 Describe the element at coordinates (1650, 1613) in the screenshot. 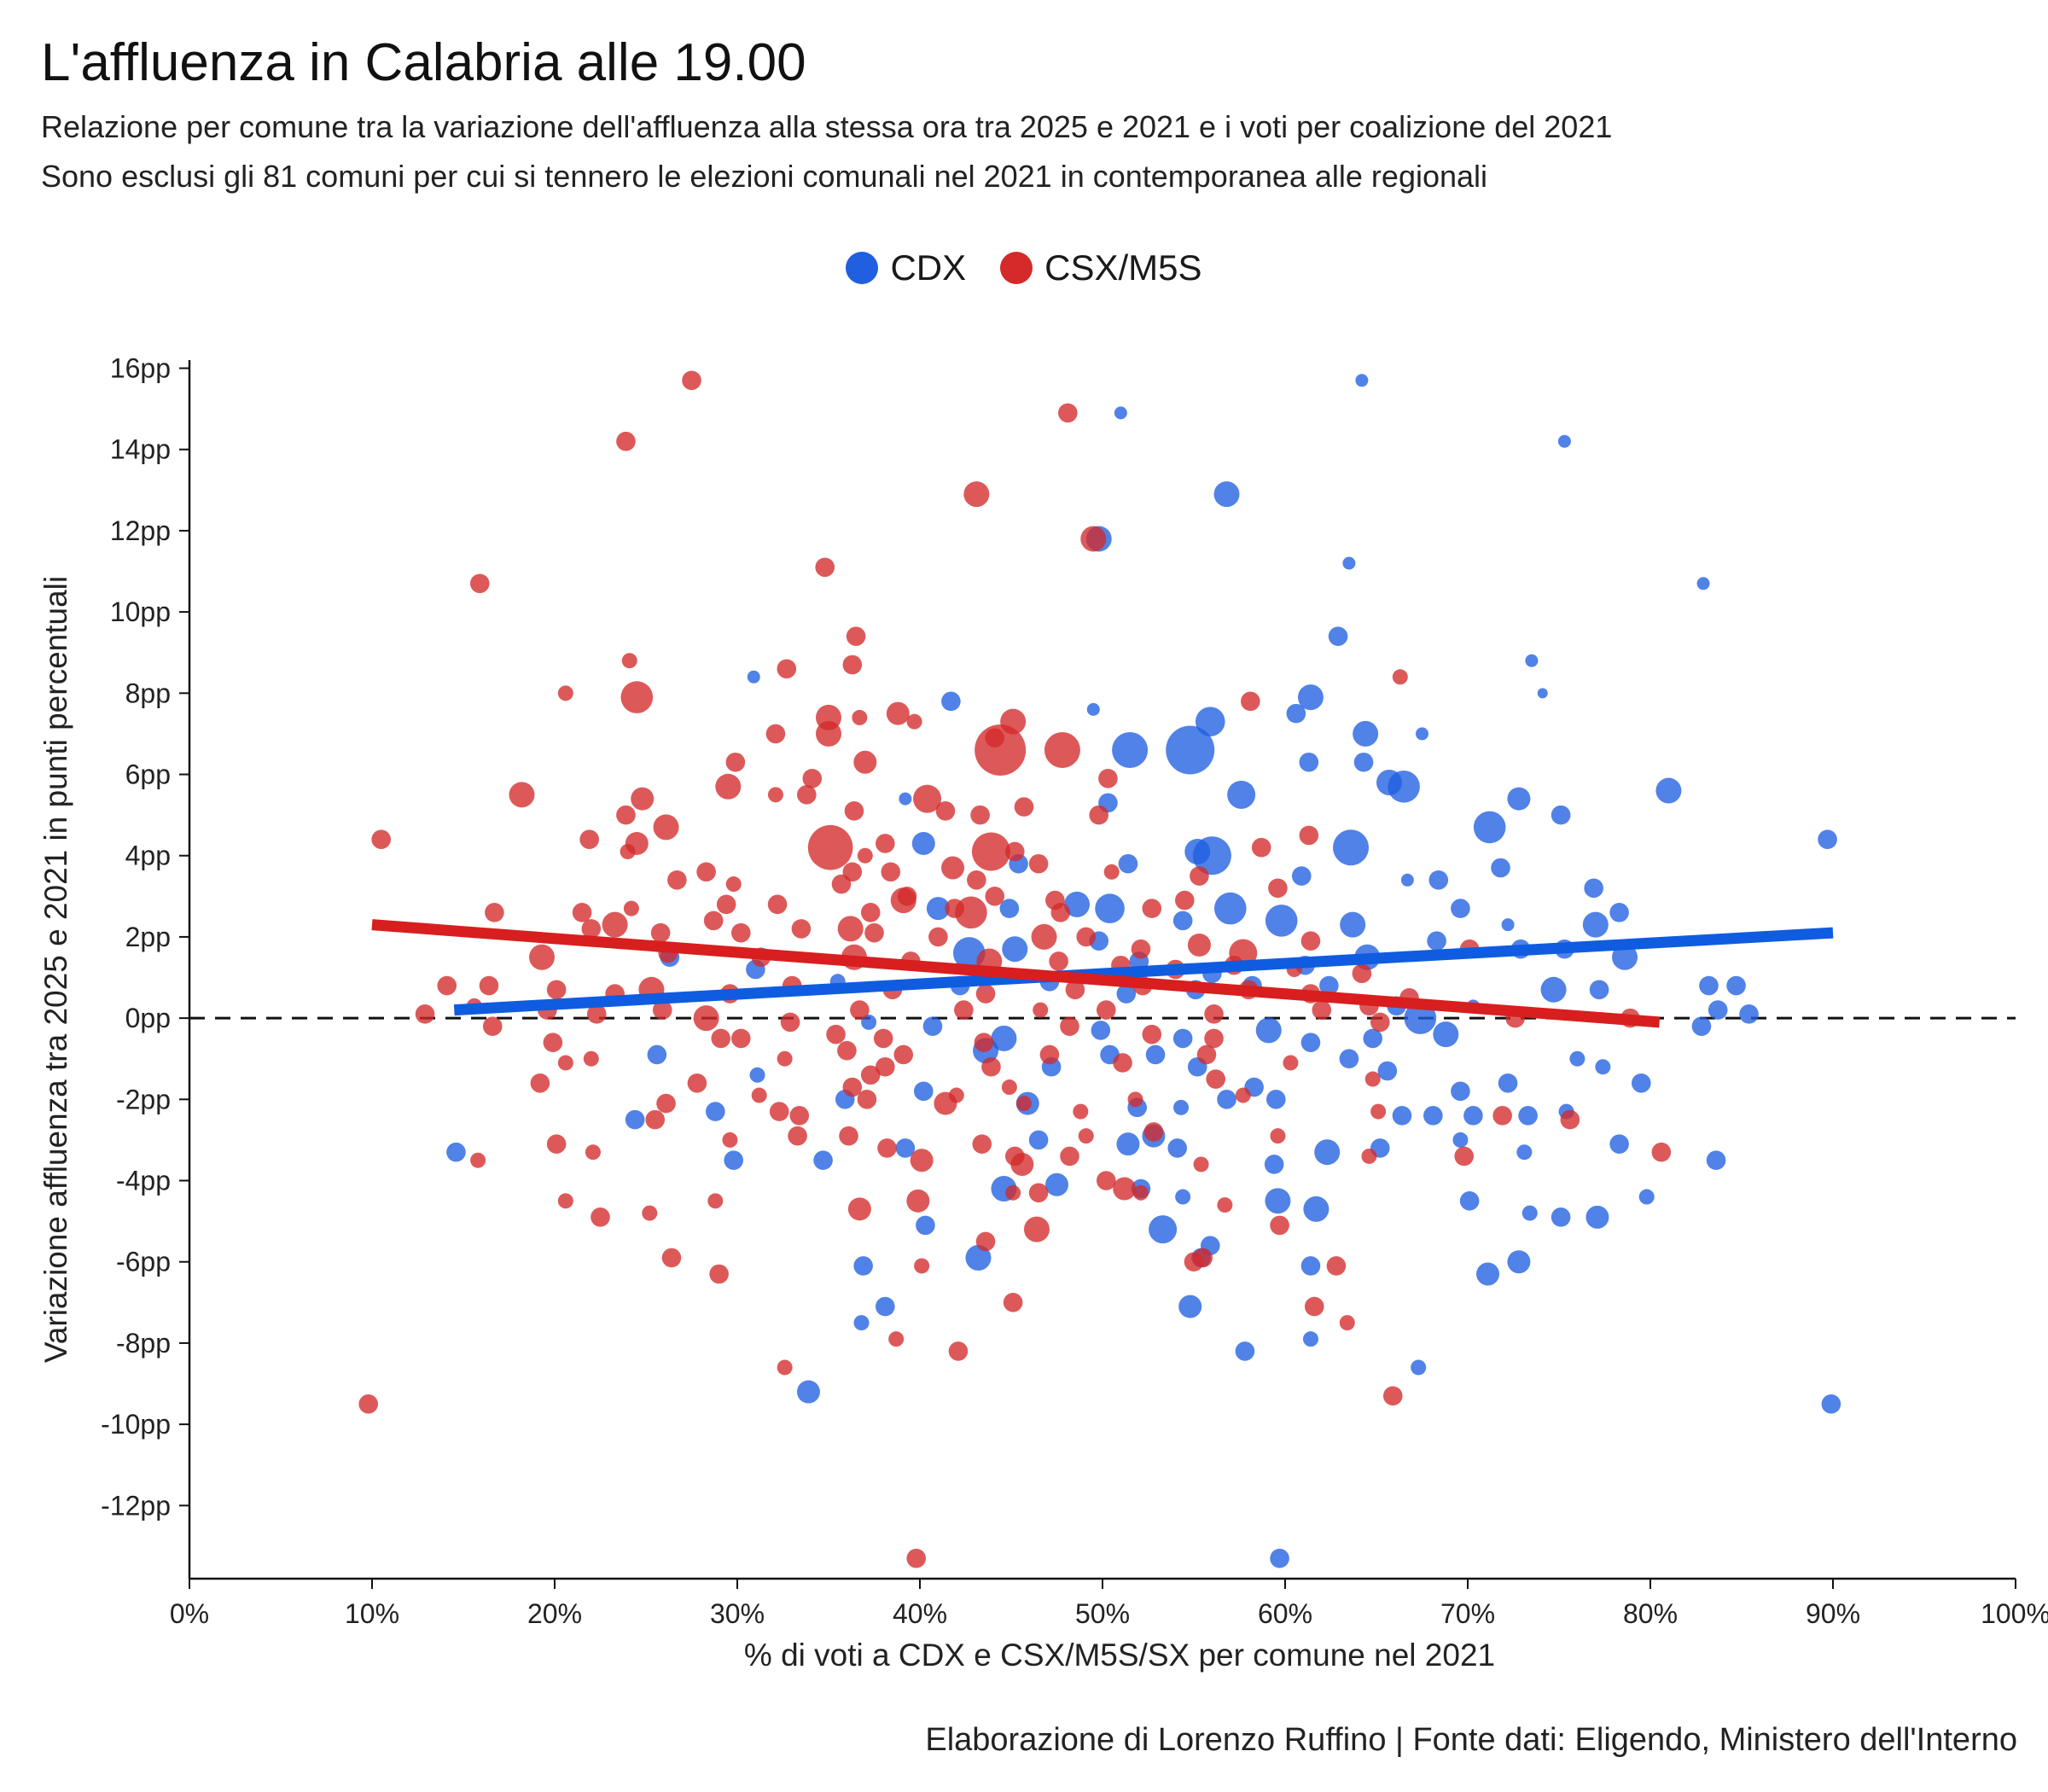

I see `x-tick-label: 80%` at that location.